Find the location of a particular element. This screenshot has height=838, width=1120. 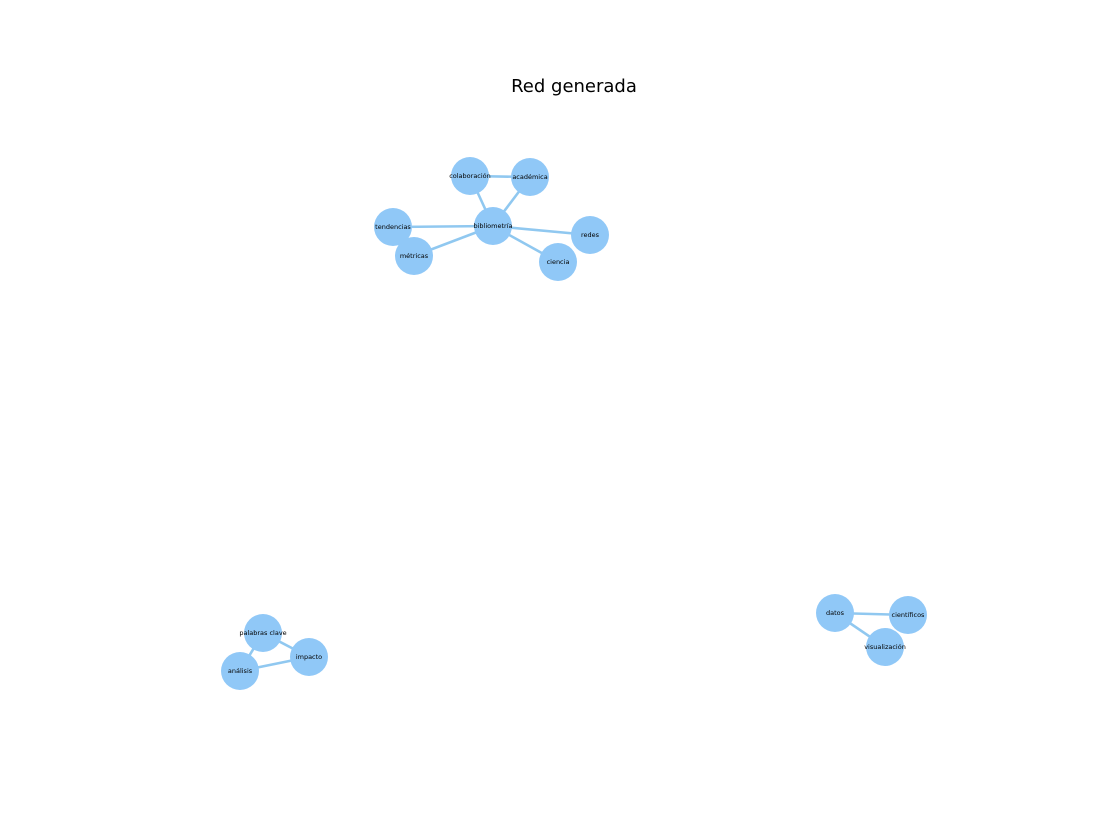

node-label: datos is located at coordinates (835, 613).